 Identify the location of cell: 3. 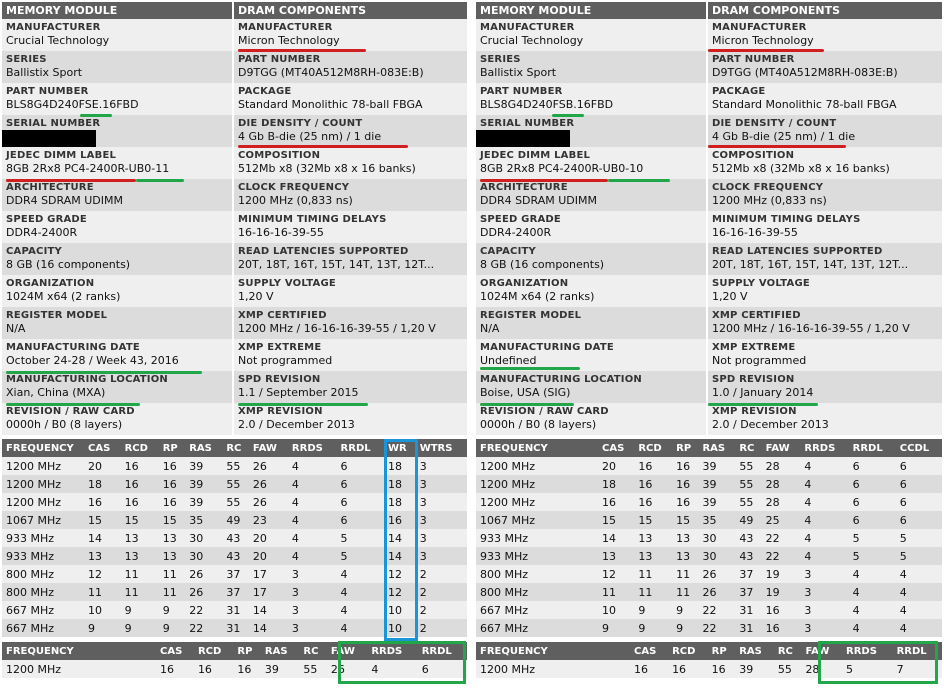
(441, 556).